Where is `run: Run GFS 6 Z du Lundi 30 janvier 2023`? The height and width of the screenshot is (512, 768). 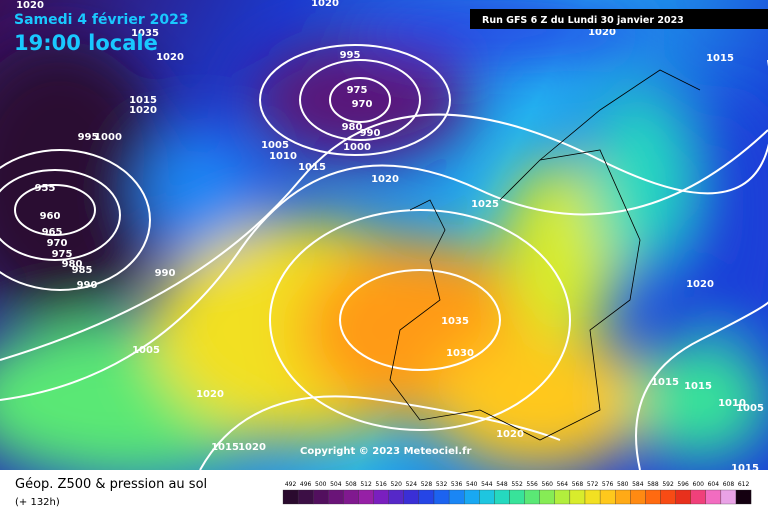
run: Run GFS 6 Z du Lundi 30 janvier 2023 is located at coordinates (583, 20).